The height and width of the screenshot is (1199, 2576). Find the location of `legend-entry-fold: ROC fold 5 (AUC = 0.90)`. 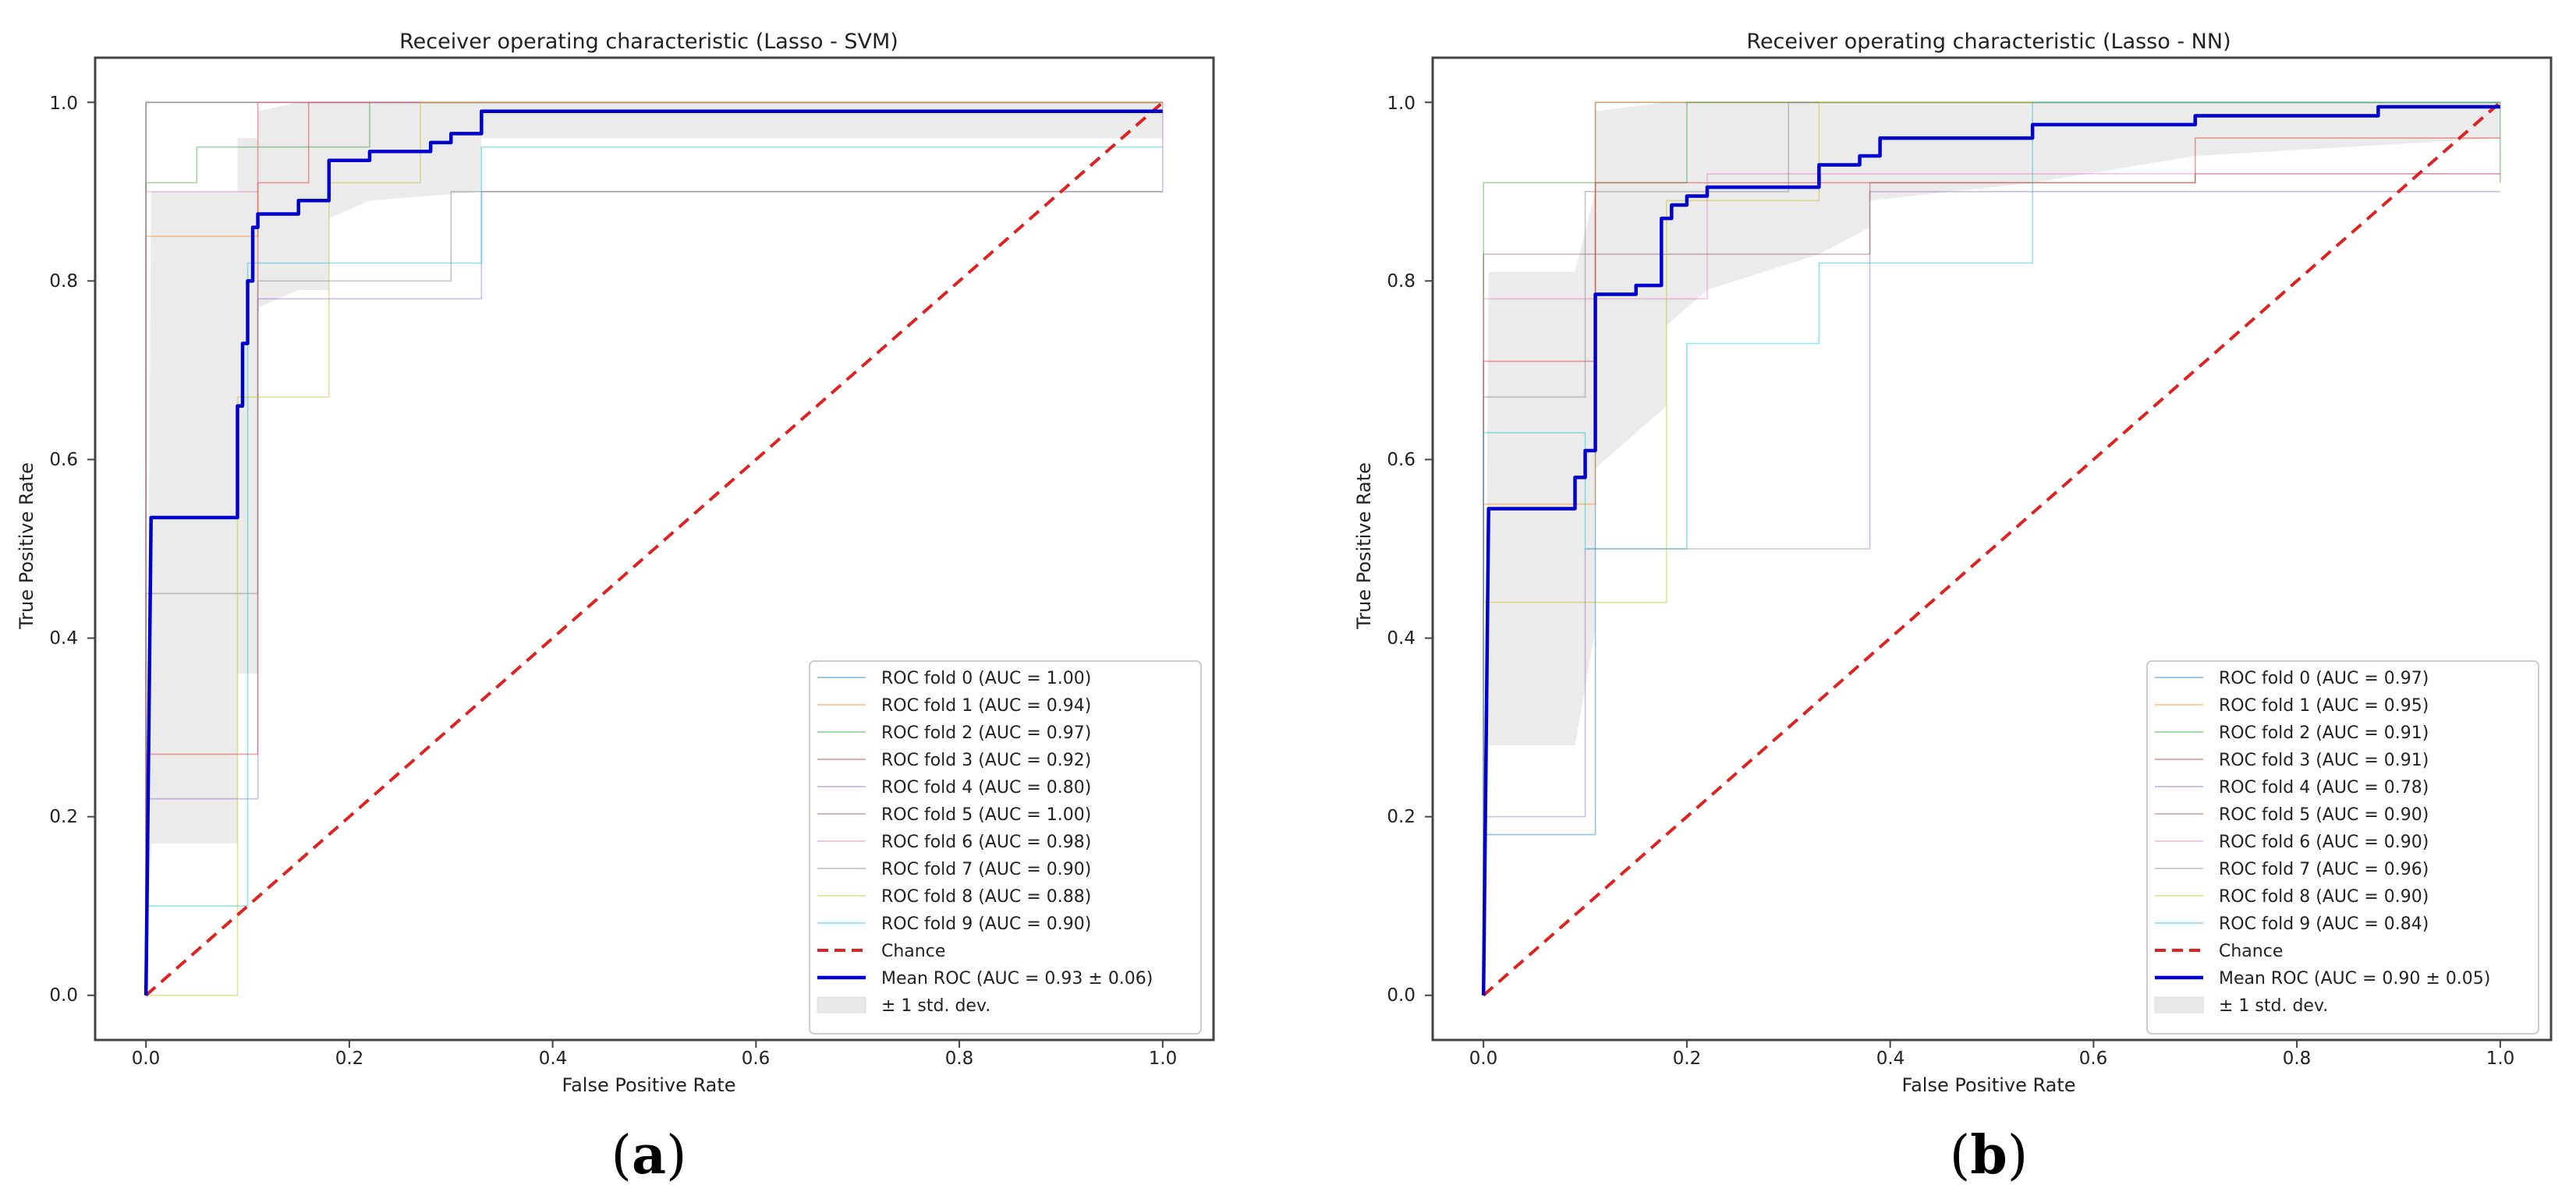

legend-entry-fold: ROC fold 5 (AUC = 0.90) is located at coordinates (2292, 815).